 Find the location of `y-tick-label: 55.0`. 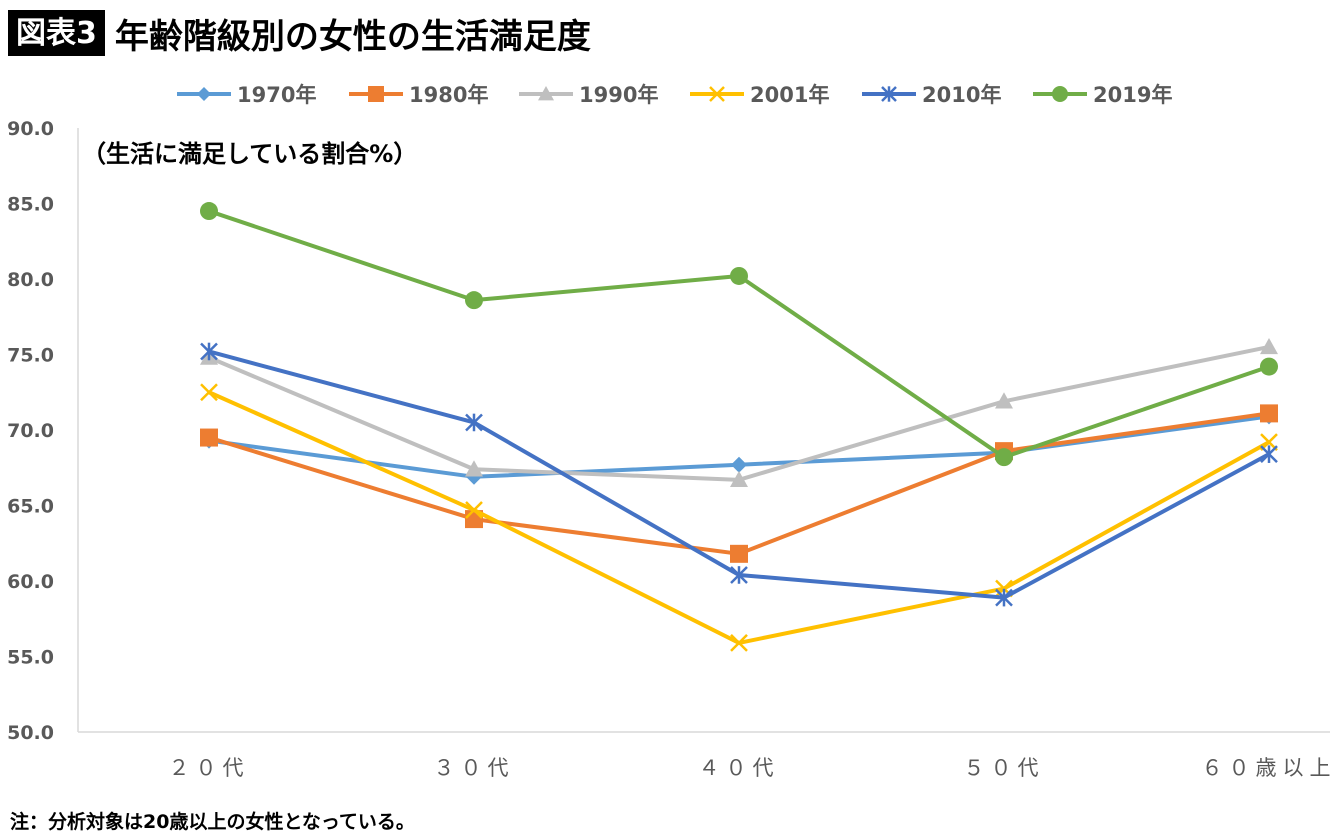

y-tick-label: 55.0 is located at coordinates (30, 658).